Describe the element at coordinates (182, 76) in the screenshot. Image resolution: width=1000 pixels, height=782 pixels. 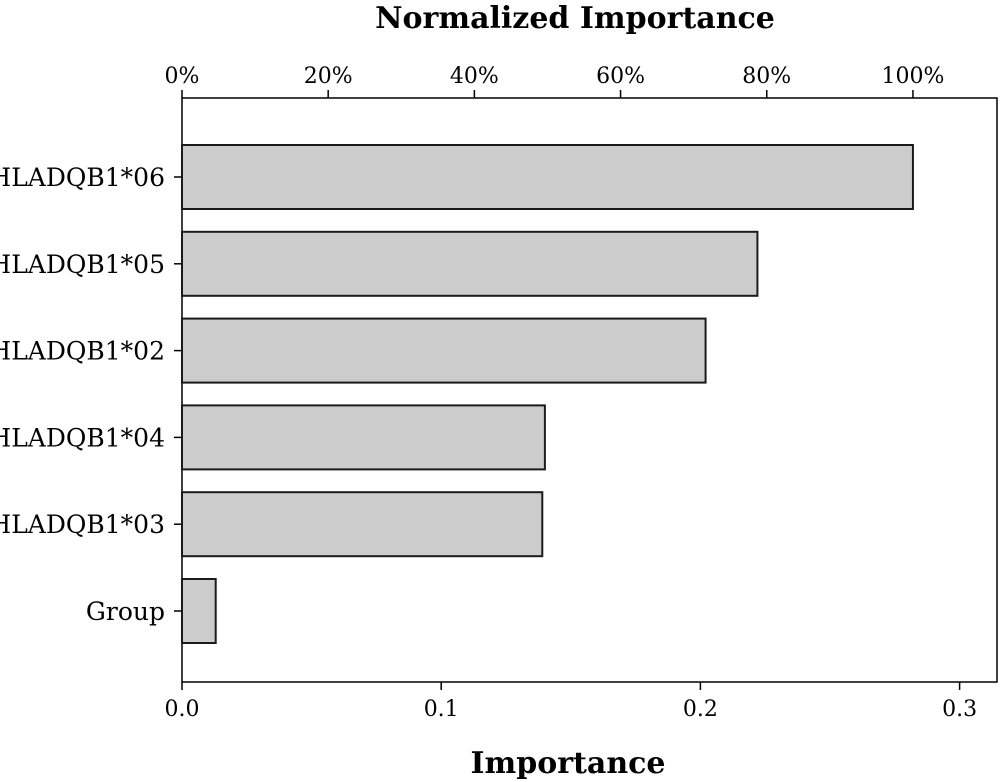
I see `top-tick-label: 0%` at that location.